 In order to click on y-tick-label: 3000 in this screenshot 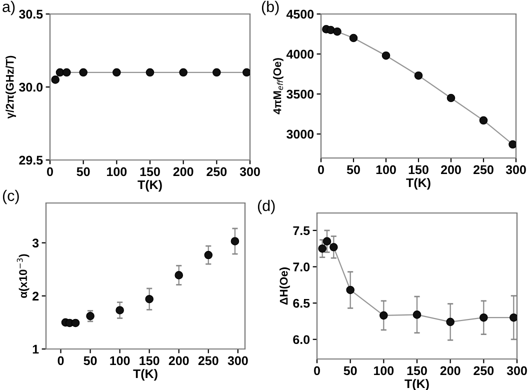, I will do `click(300, 134)`.